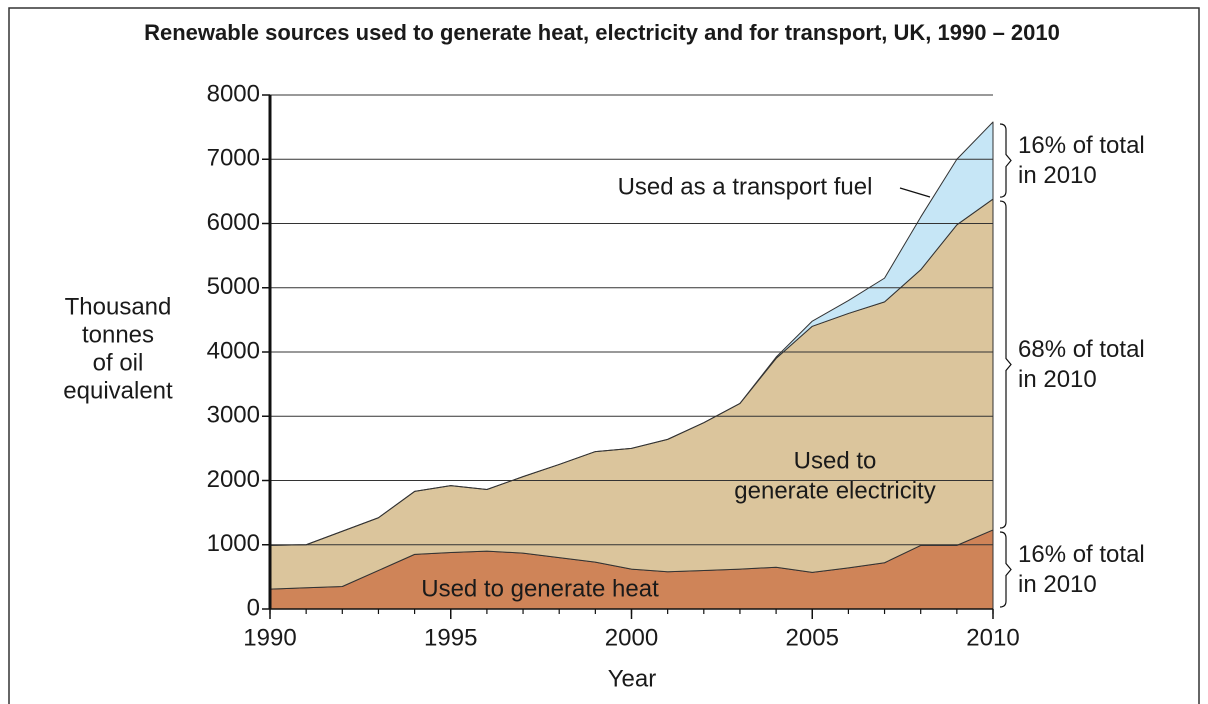  What do you see at coordinates (1081, 349) in the screenshot?
I see `bracket-label: 68% of total` at bounding box center [1081, 349].